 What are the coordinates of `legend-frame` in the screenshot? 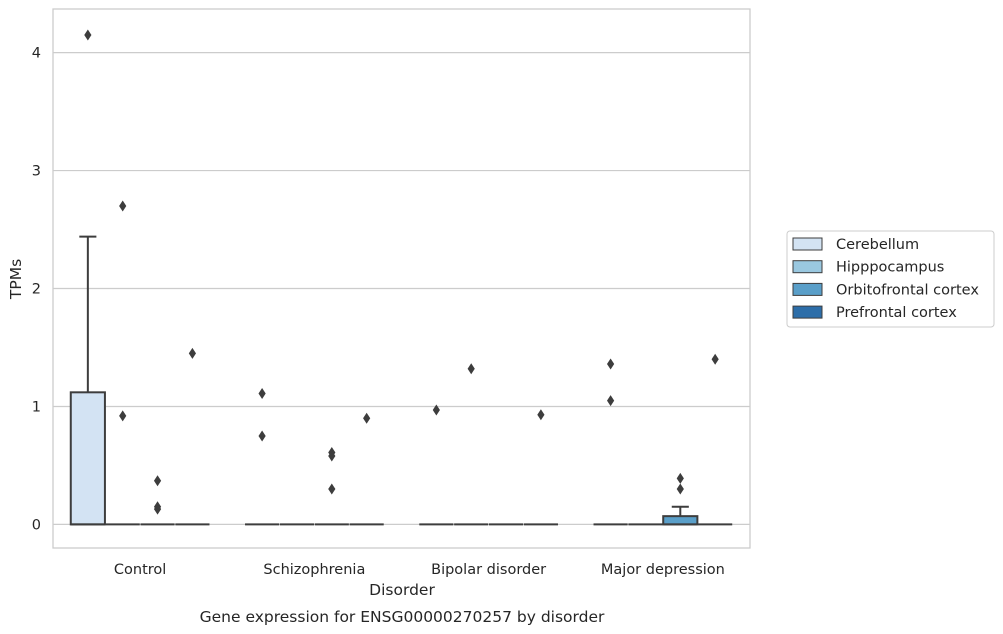 It's located at (890, 279).